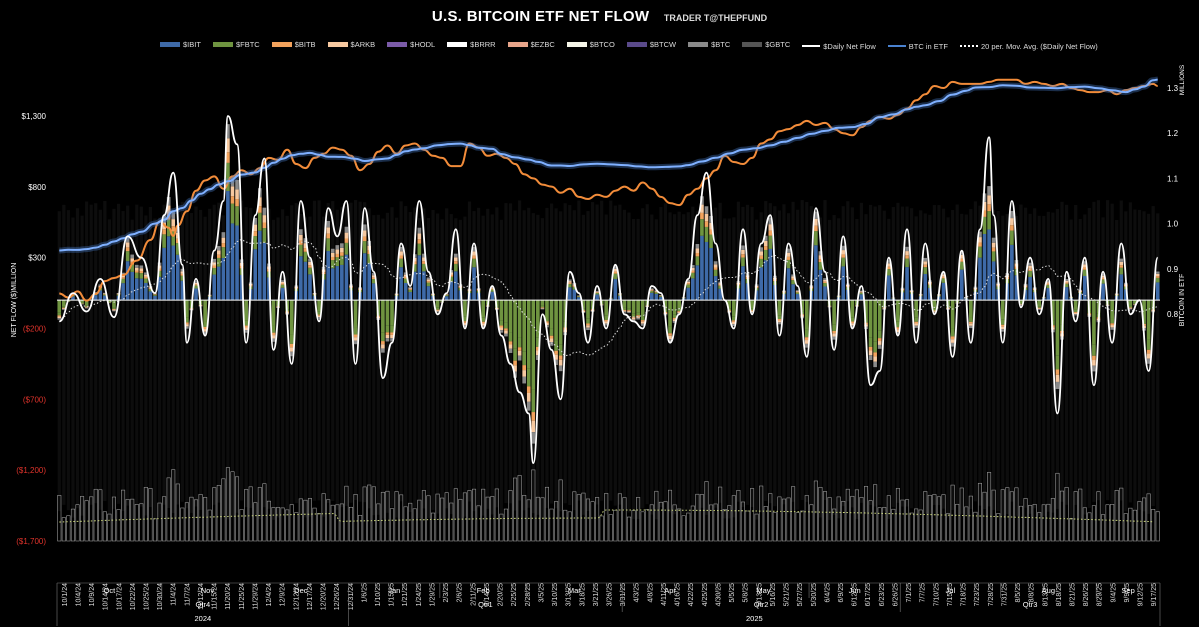 The image size is (1199, 627). Describe the element at coordinates (855, 594) in the screenshot. I see `x-tick-label: 6/12/25` at that location.